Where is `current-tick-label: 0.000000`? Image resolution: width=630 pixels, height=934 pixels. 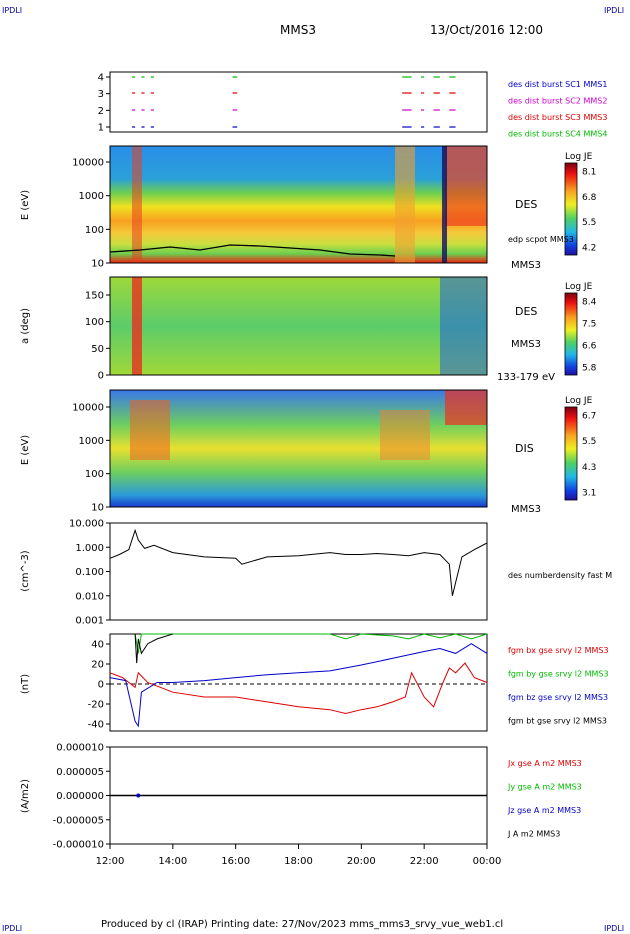 current-tick-label: 0.000000 is located at coordinates (80, 796).